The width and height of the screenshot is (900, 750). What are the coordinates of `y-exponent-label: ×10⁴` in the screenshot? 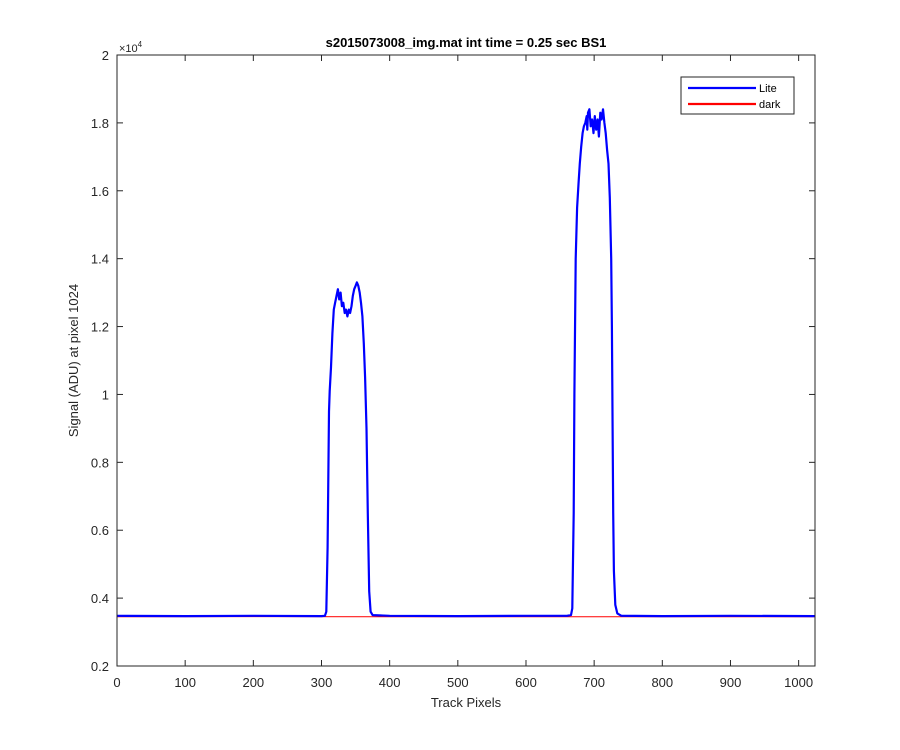 It's located at (131, 47).